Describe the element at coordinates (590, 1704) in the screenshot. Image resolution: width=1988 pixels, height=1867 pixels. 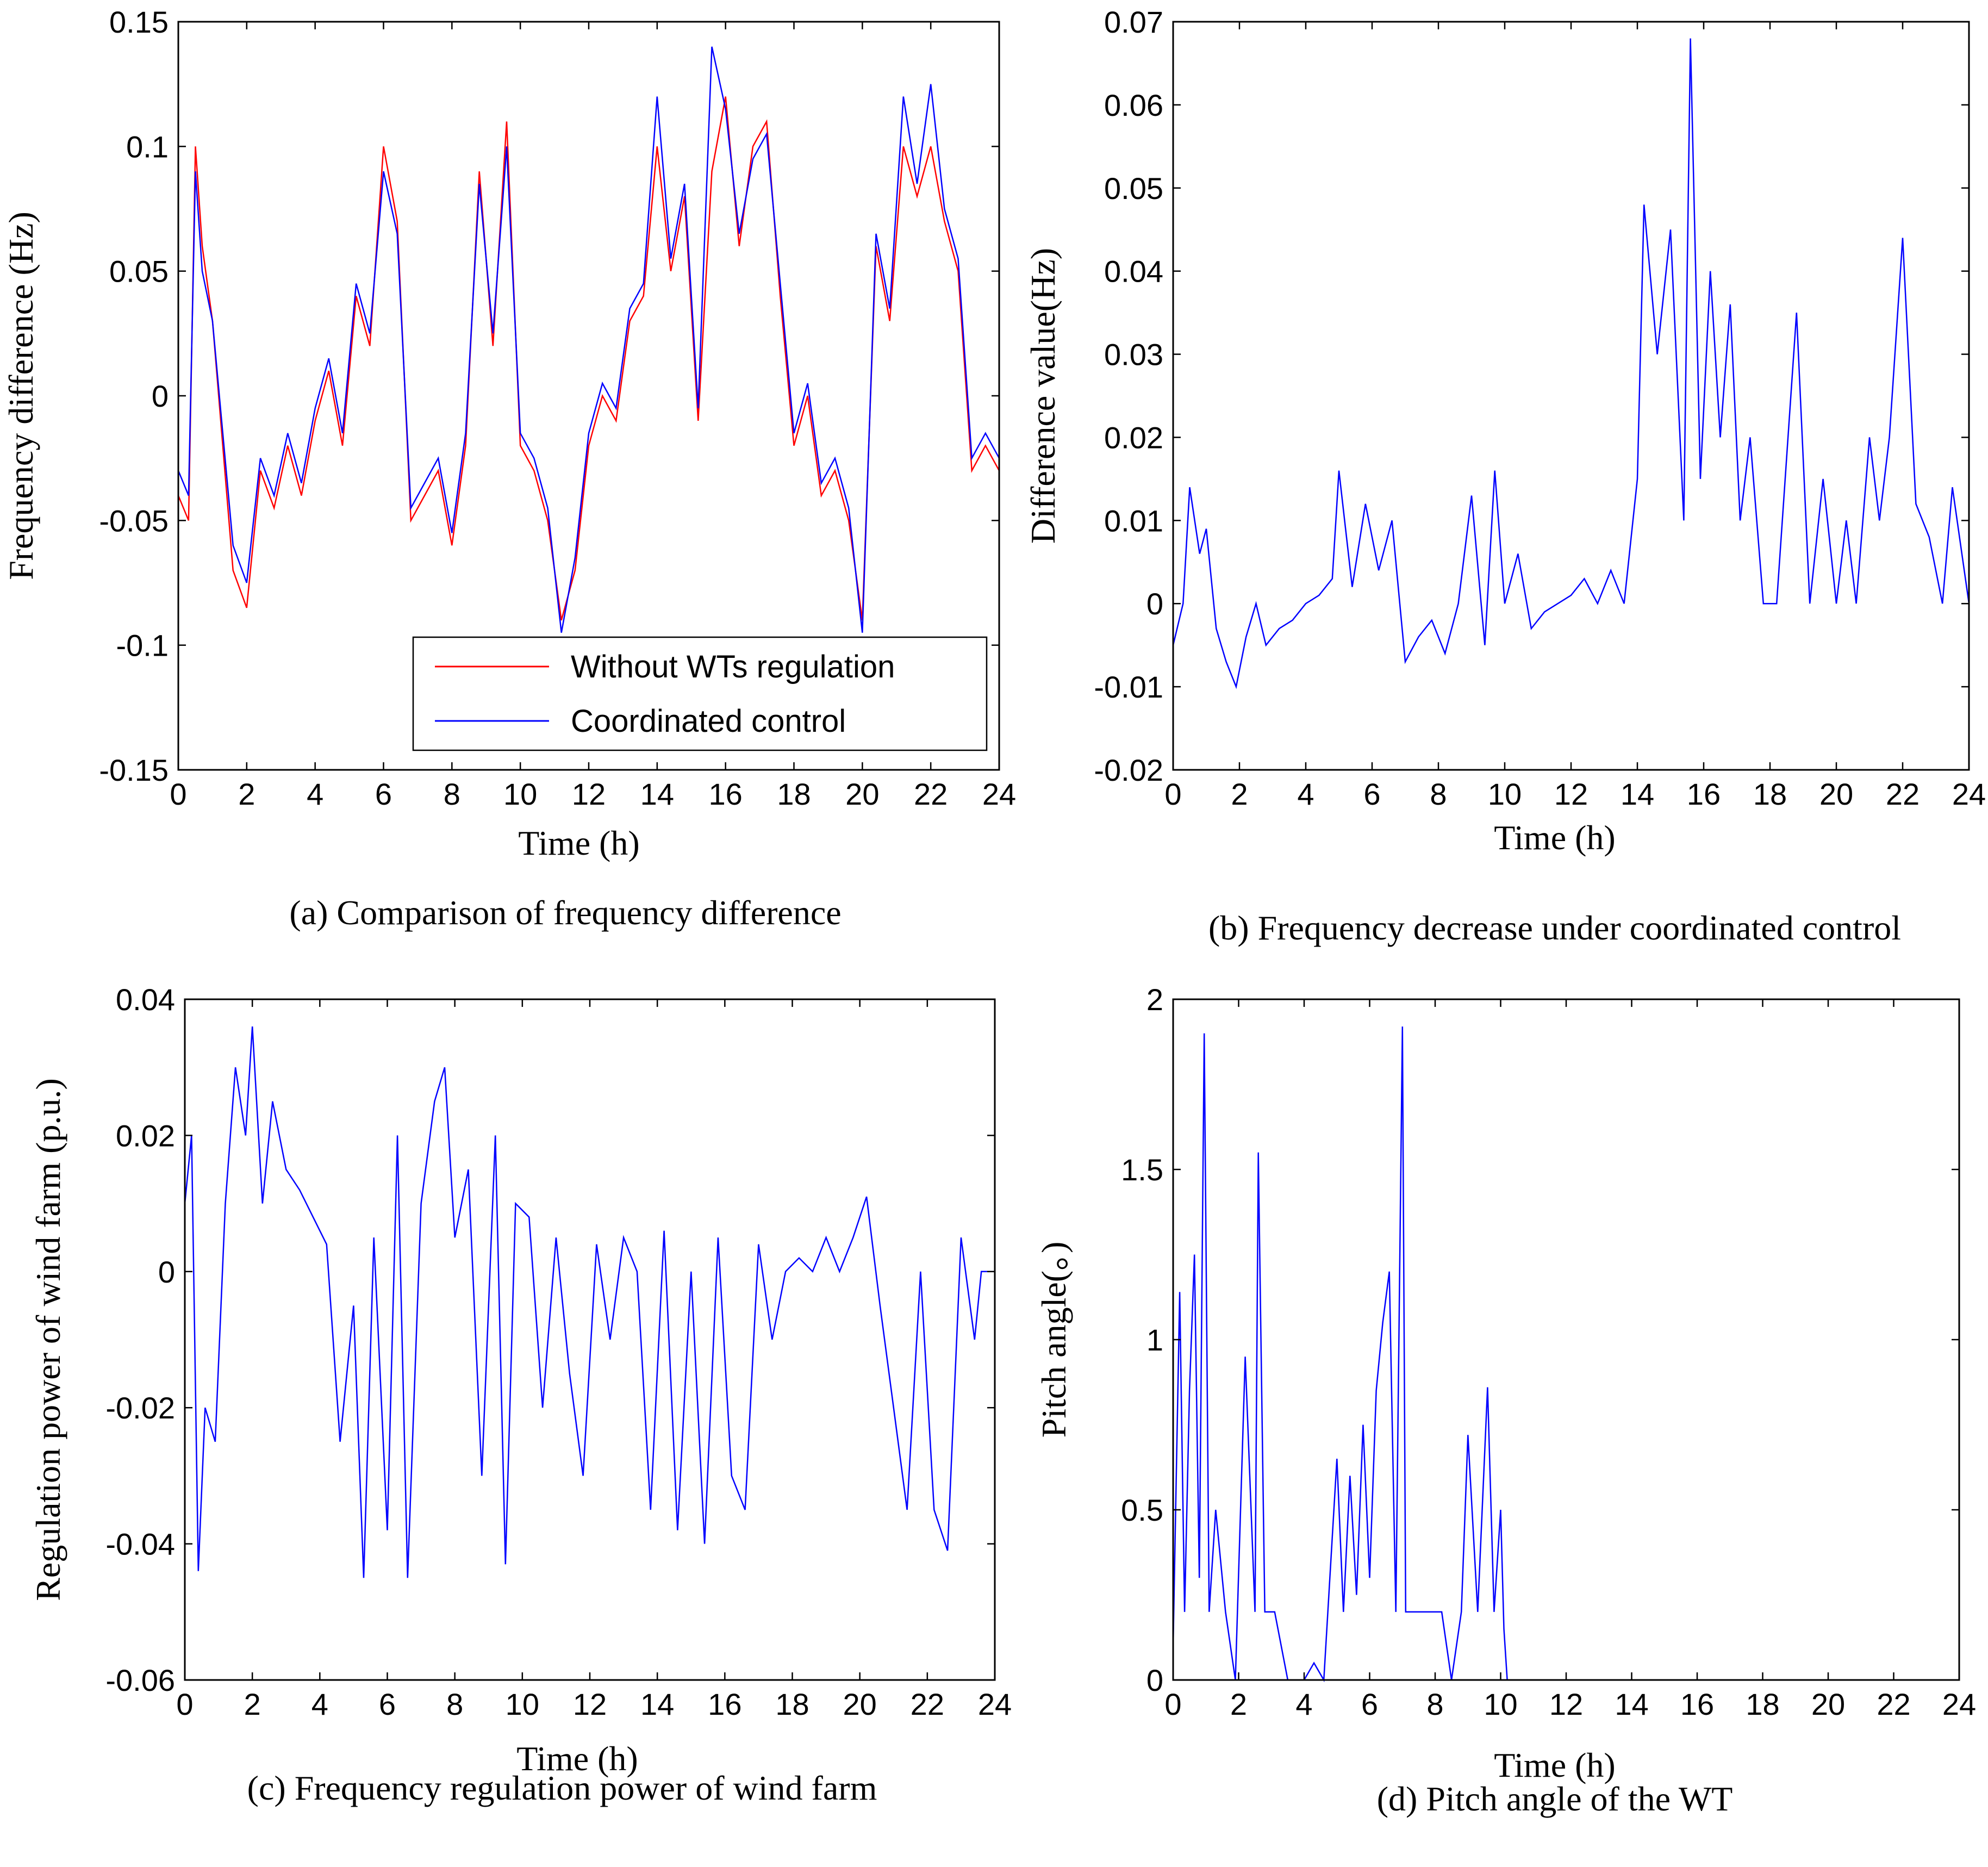
I see `panel-c-xtick-label: 12` at that location.